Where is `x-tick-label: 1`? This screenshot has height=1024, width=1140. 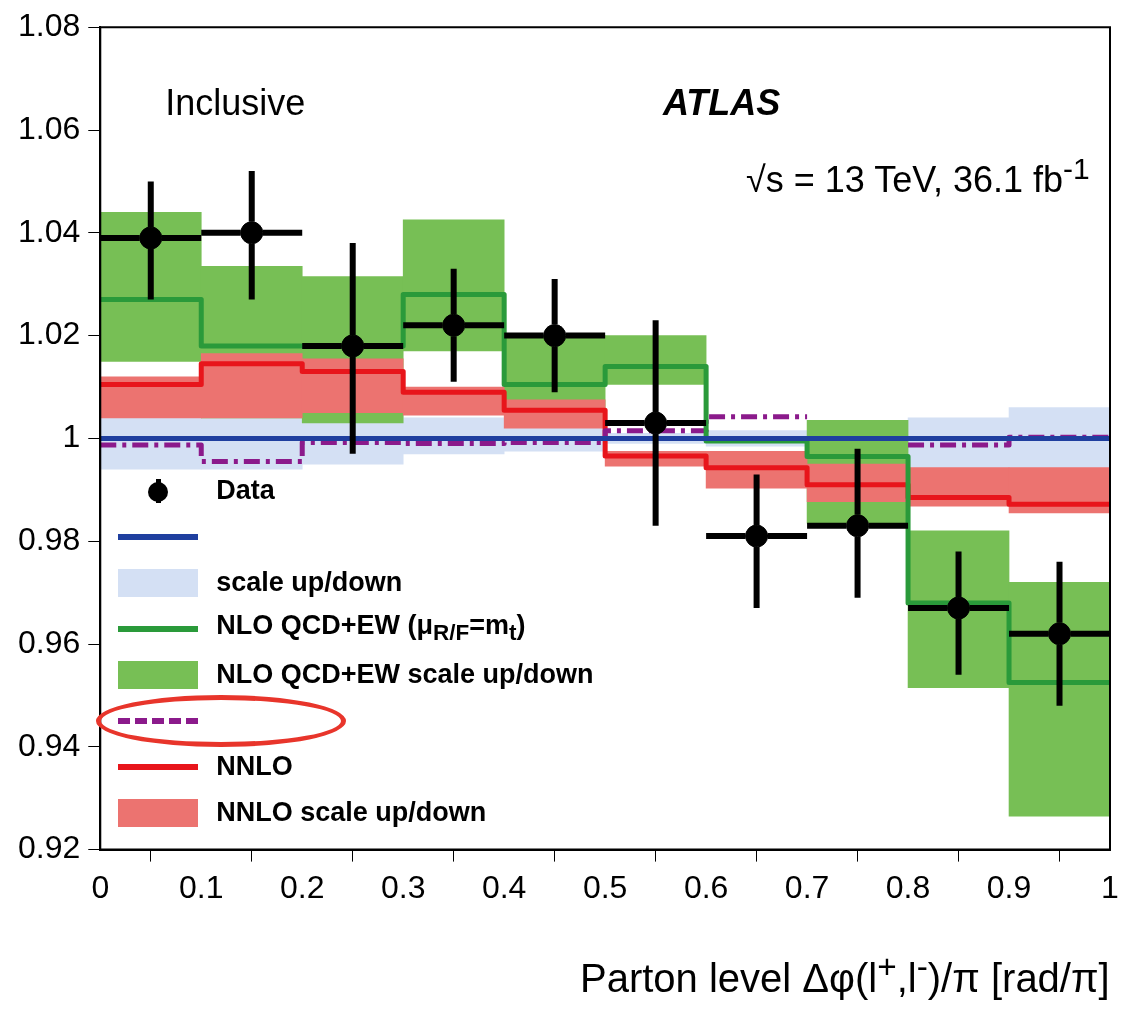
x-tick-label: 1 is located at coordinates (1110, 886).